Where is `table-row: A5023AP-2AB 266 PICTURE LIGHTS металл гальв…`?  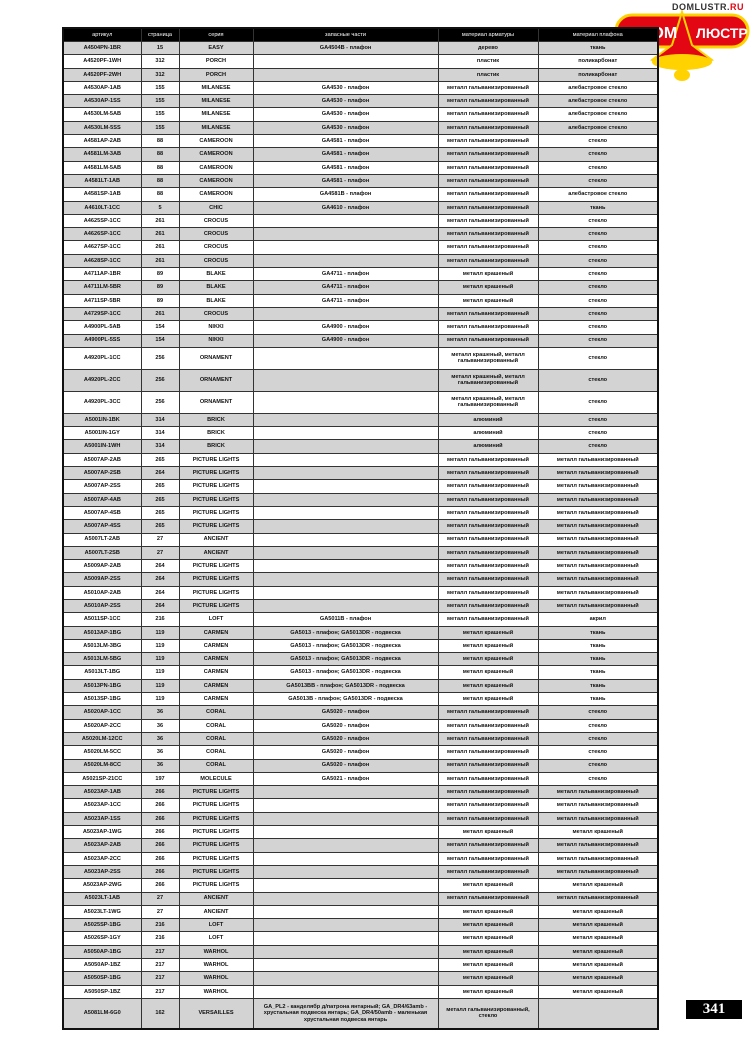 table-row: A5023AP-2AB 266 PICTURE LIGHTS металл гальв… is located at coordinates (360, 845).